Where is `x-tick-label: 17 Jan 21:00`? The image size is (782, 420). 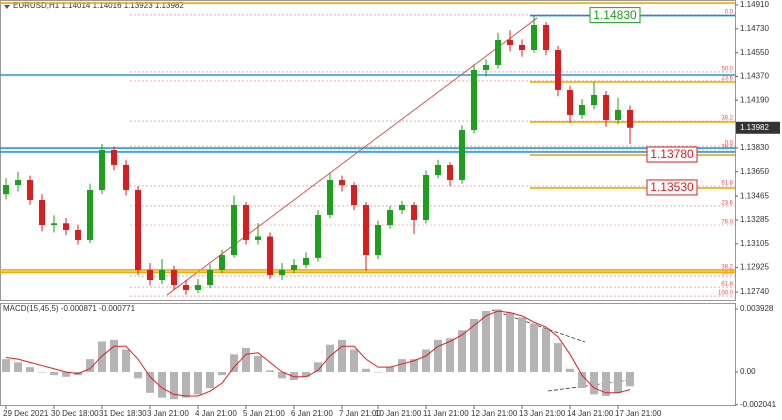
x-tick-label: 17 Jan 21:00 is located at coordinates (638, 413).